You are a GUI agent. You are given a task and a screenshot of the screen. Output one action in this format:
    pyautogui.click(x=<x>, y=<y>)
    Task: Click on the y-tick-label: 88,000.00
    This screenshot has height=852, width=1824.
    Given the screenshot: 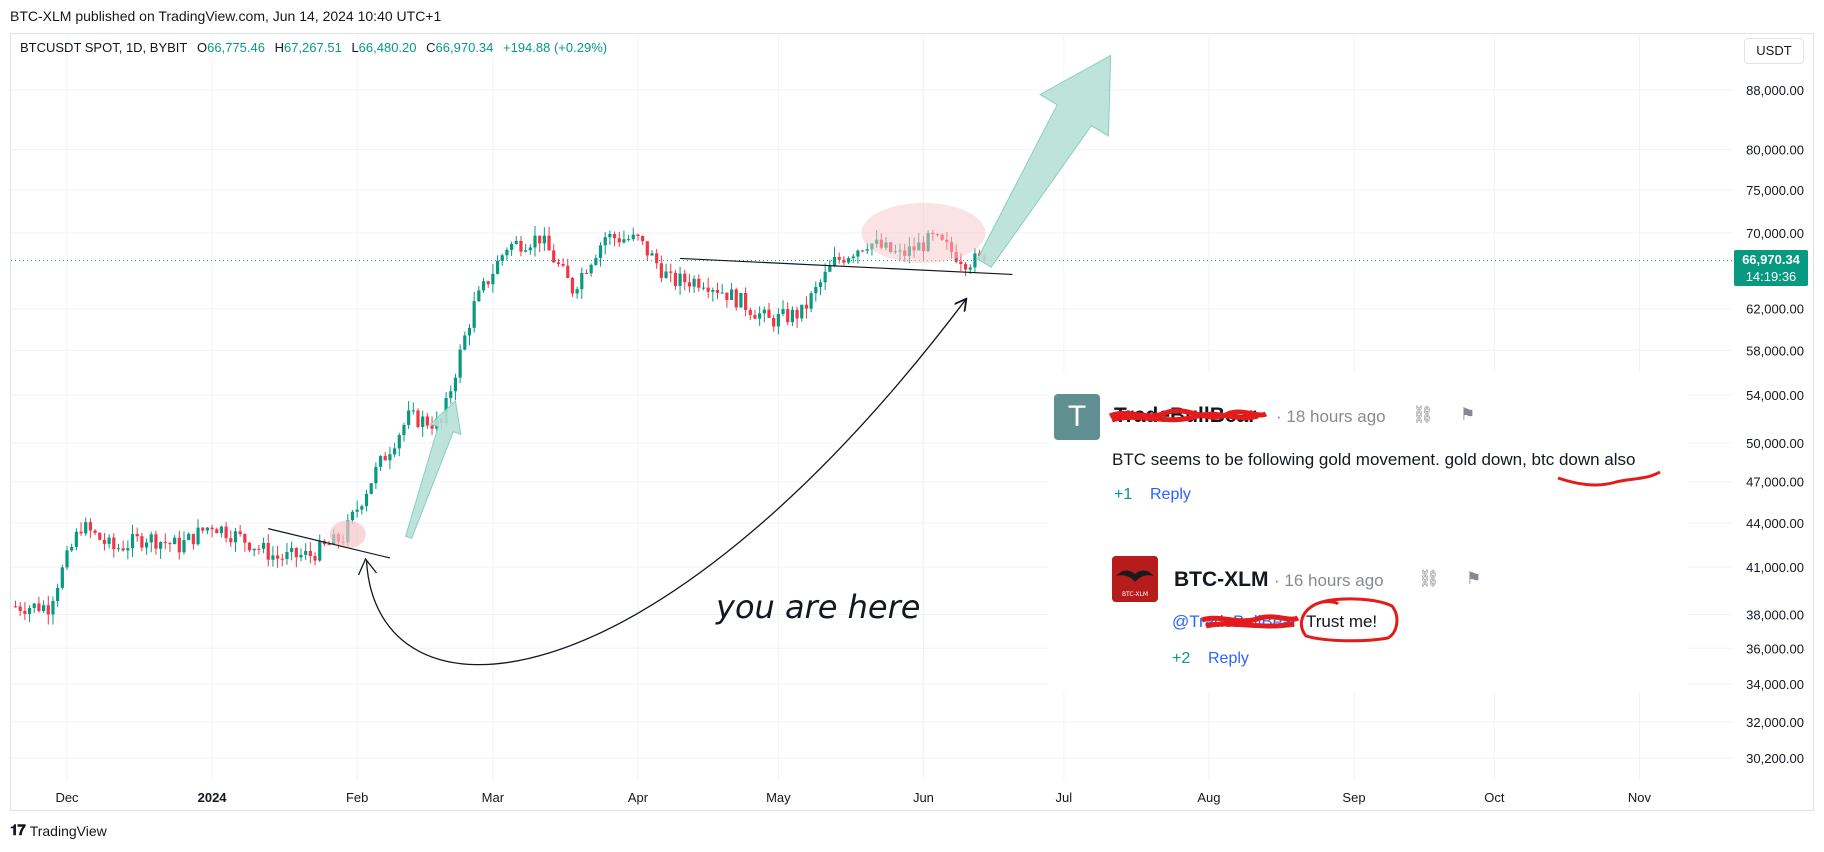 What is the action you would take?
    pyautogui.click(x=1775, y=90)
    